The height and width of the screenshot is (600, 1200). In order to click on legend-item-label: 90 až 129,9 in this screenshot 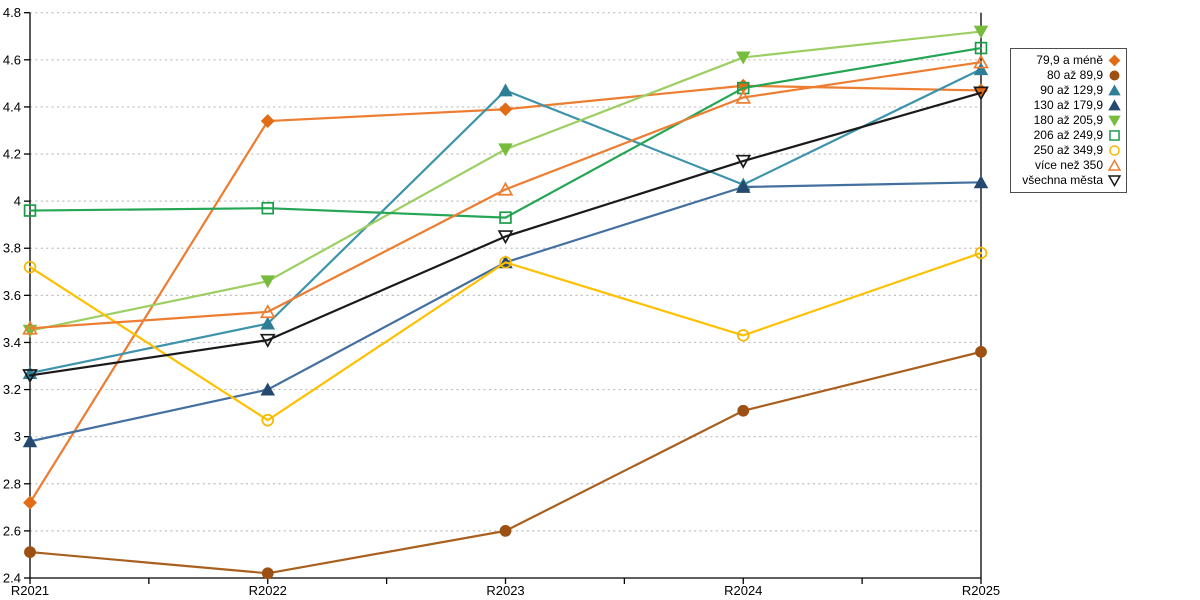, I will do `click(1071, 90)`.